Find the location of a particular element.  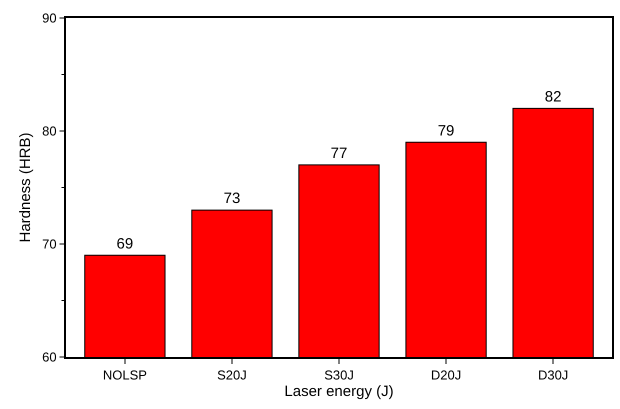

y-tick-label: 90 is located at coordinates (49, 18).